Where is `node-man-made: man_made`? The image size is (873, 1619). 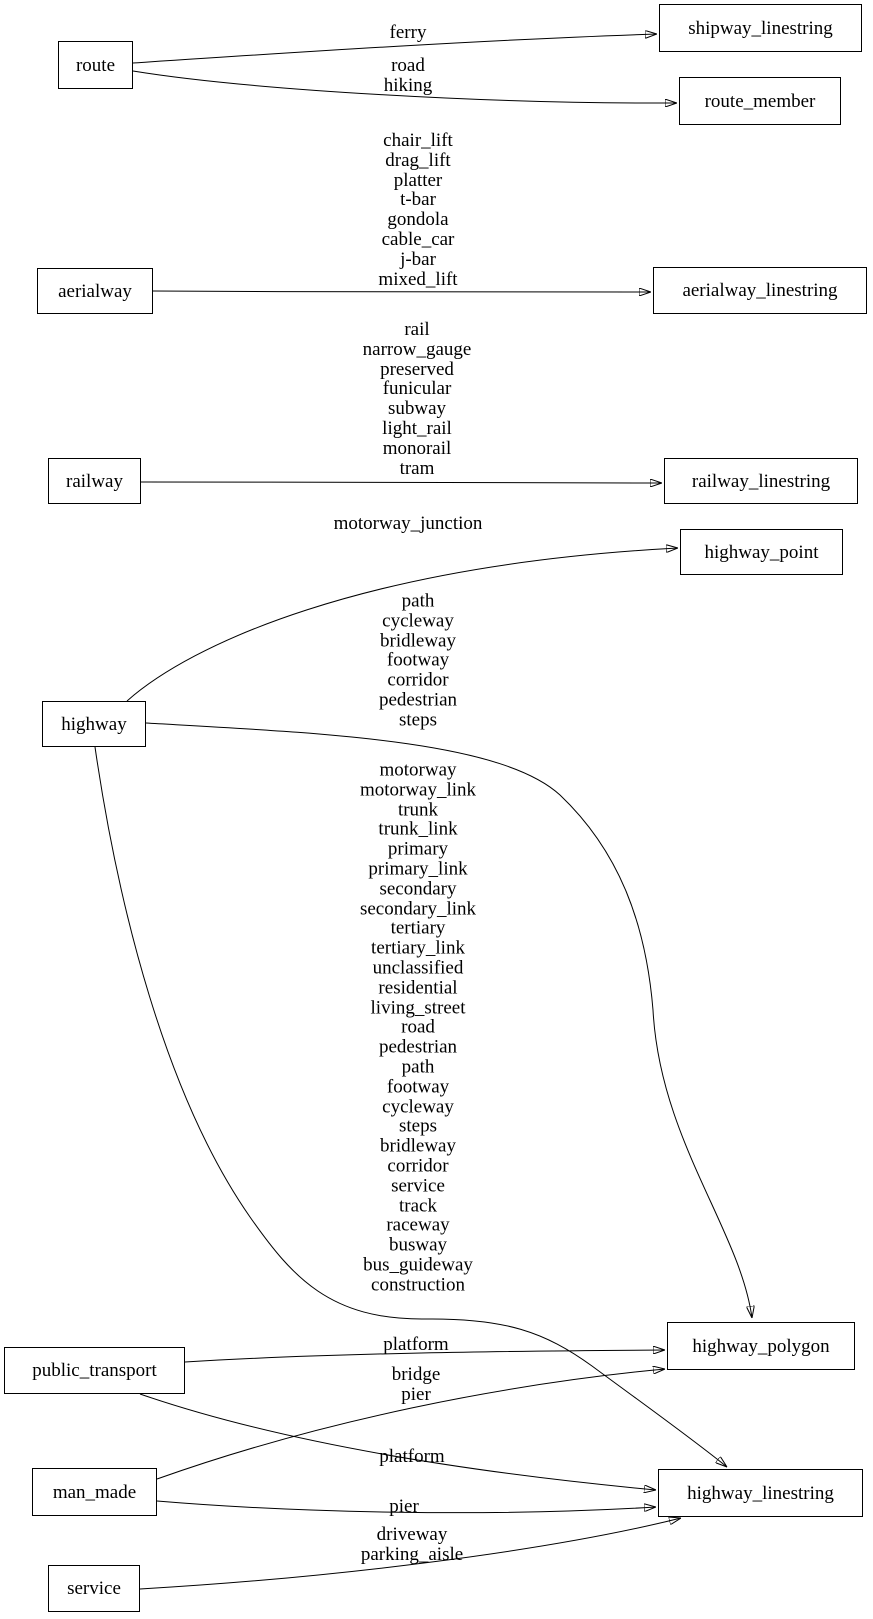 node-man-made: man_made is located at coordinates (94, 1492).